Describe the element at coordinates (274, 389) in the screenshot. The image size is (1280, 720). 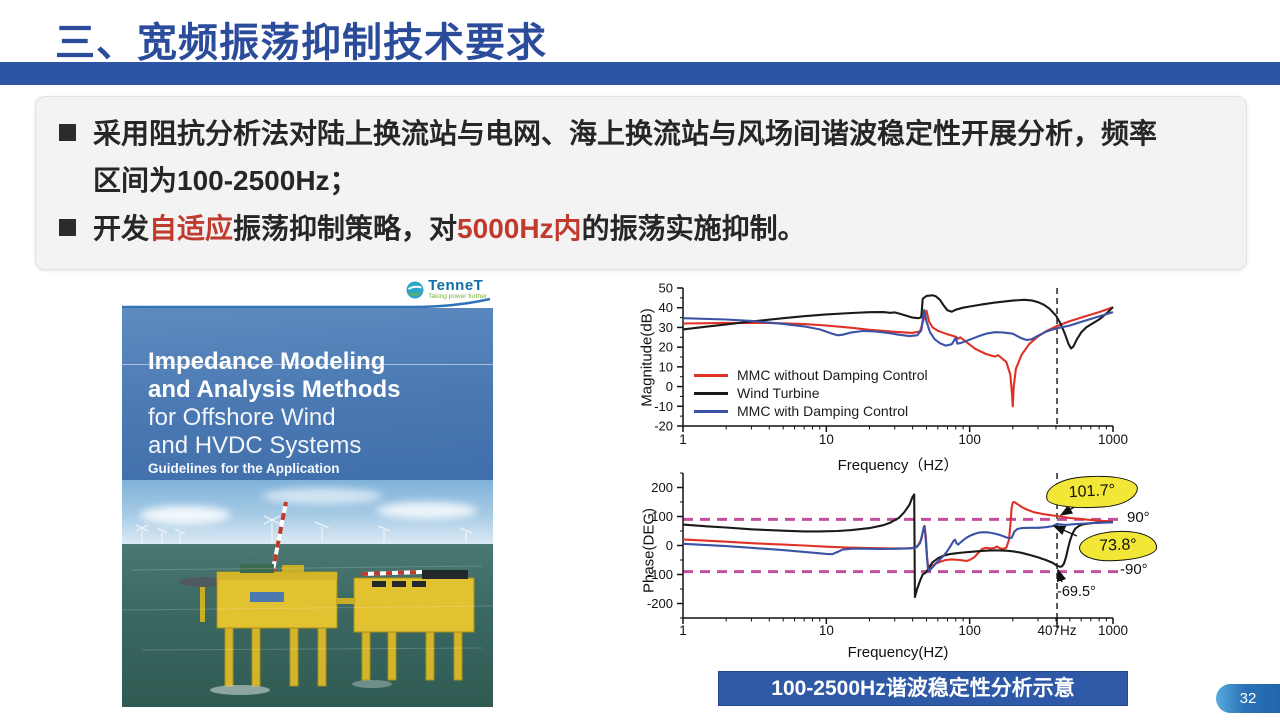
I see `book-title-line-2: and Analysis Methods` at that location.